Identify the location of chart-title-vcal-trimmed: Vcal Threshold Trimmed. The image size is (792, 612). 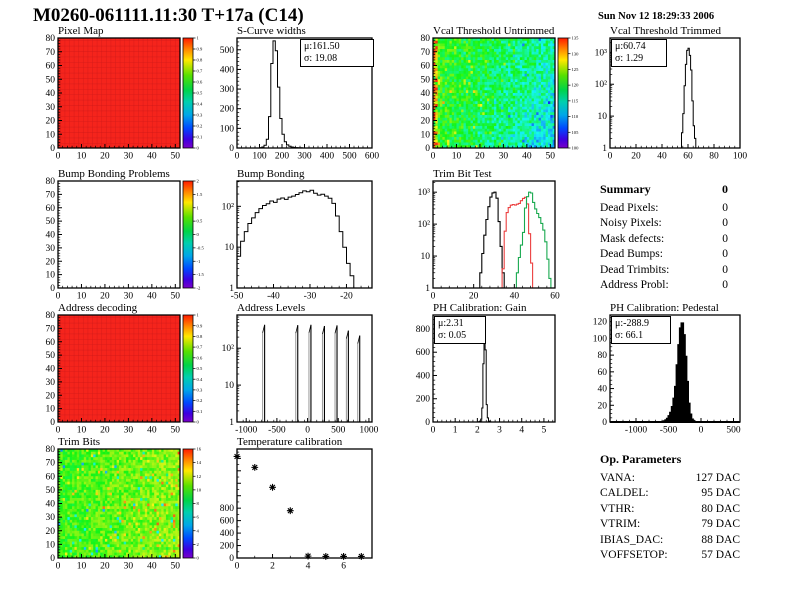
(666, 31).